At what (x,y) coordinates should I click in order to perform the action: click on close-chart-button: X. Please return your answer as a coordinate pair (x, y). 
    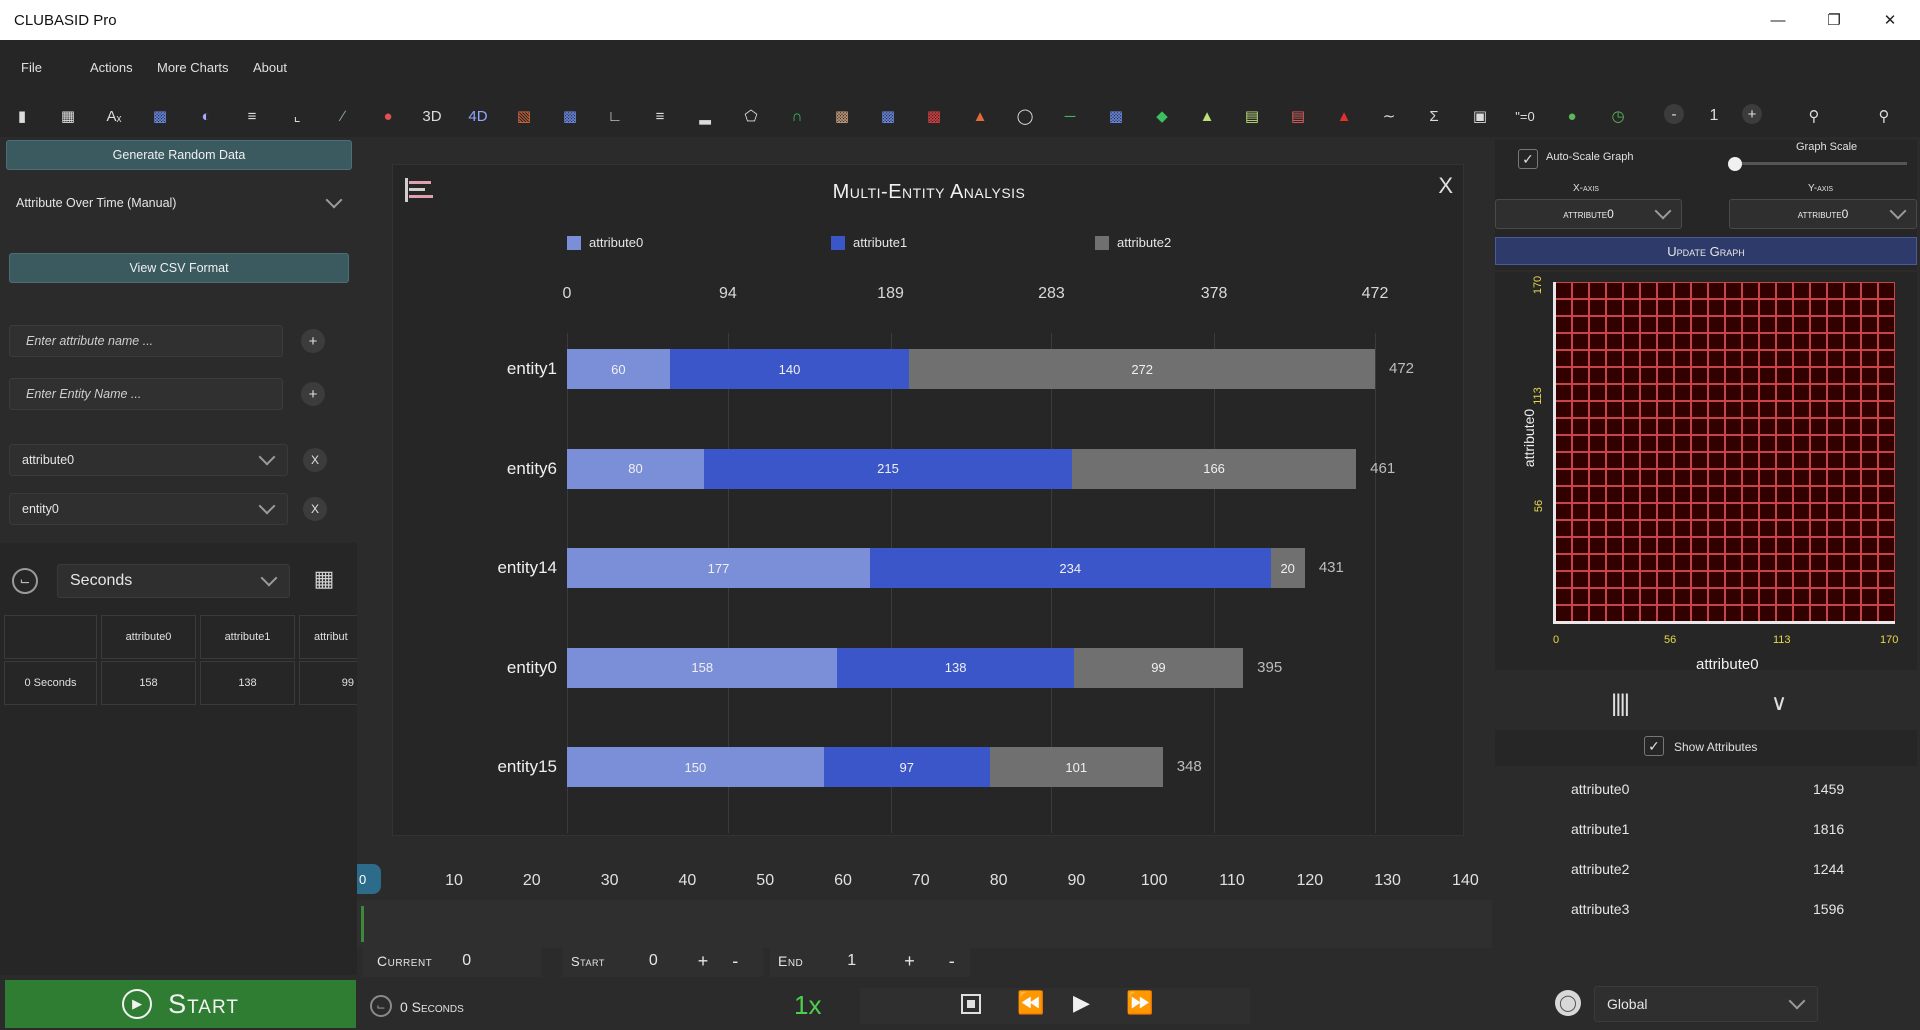
    Looking at the image, I should click on (1445, 185).